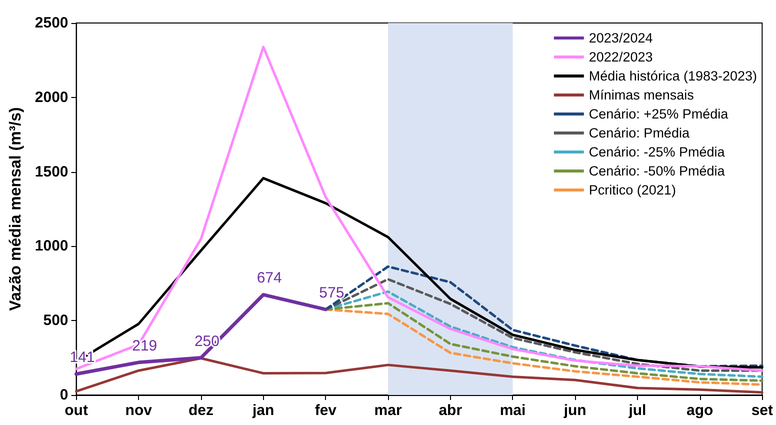  I want to click on legend-label: Cenário: +25% Pmédia, so click(658, 114).